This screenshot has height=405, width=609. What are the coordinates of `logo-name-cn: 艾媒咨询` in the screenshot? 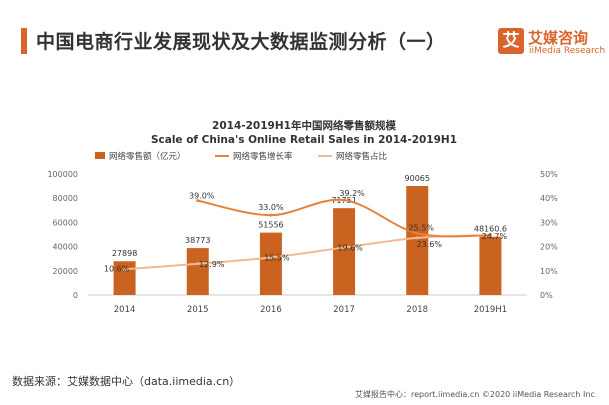 It's located at (558, 38).